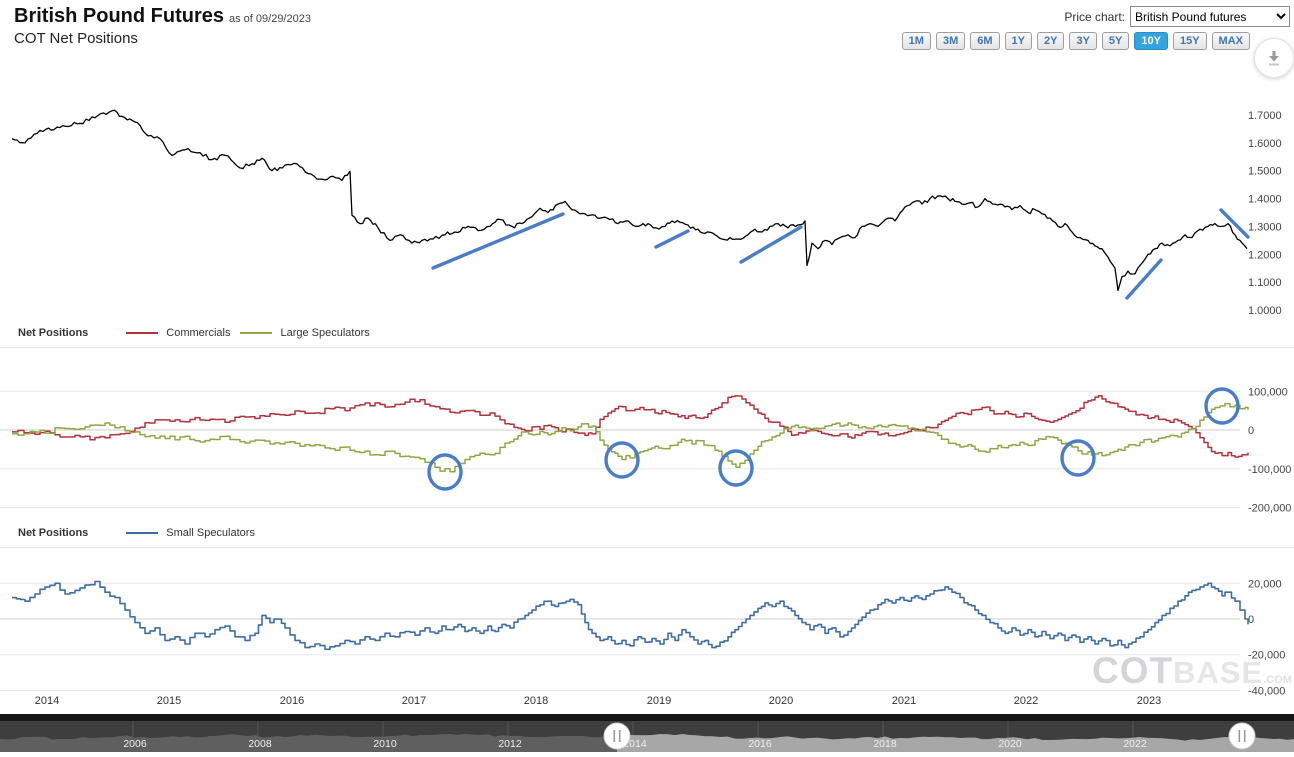 The image size is (1294, 757). I want to click on navigator-series-selected, so click(955, 743).